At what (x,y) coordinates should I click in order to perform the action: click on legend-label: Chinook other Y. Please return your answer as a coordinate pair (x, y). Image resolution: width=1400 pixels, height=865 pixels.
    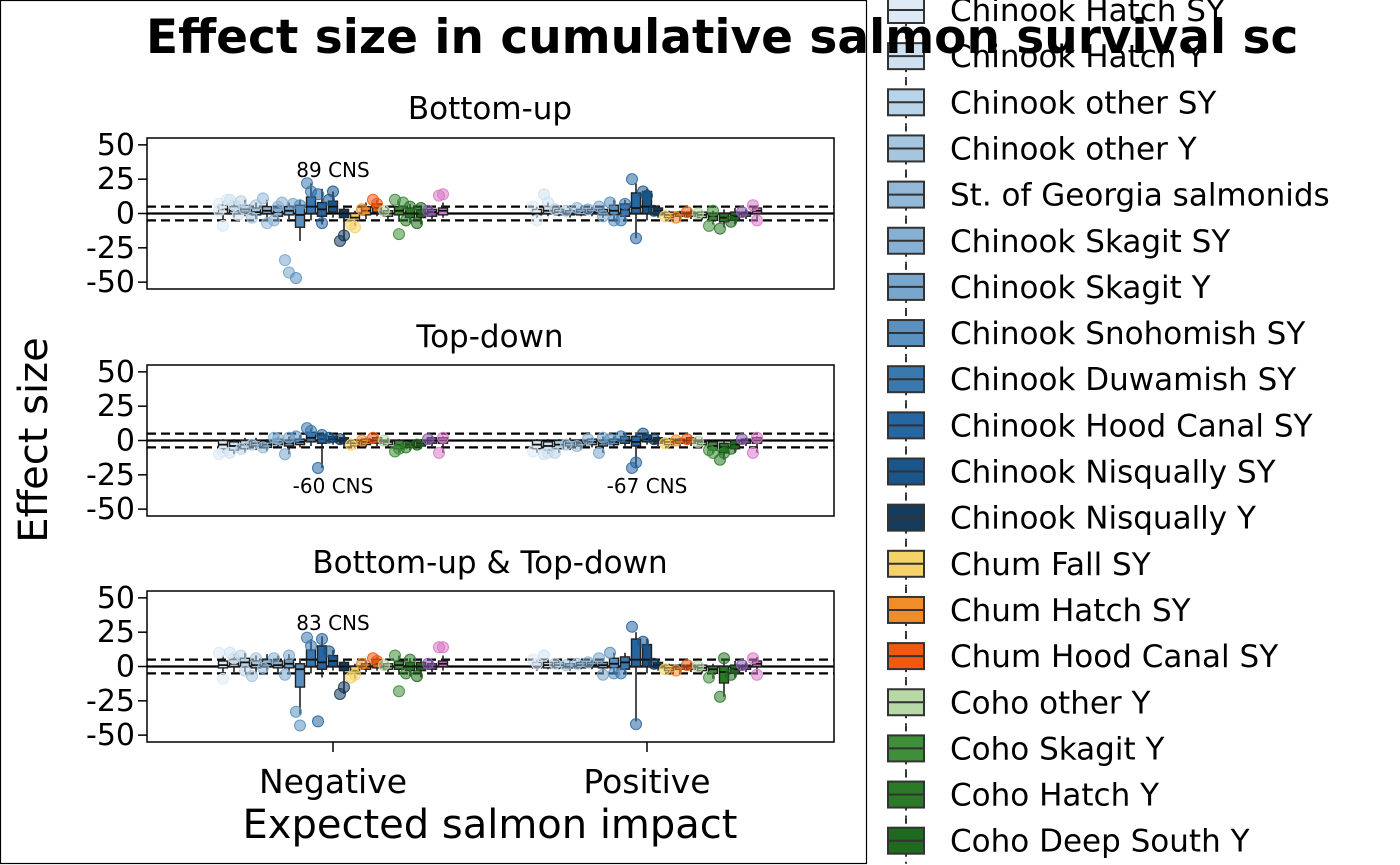
    Looking at the image, I should click on (1073, 149).